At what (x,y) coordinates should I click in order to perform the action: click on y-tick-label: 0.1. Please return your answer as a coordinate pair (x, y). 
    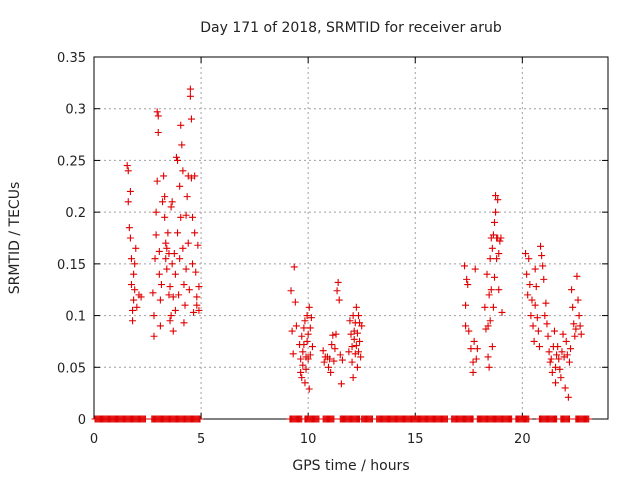
    Looking at the image, I should click on (75, 317).